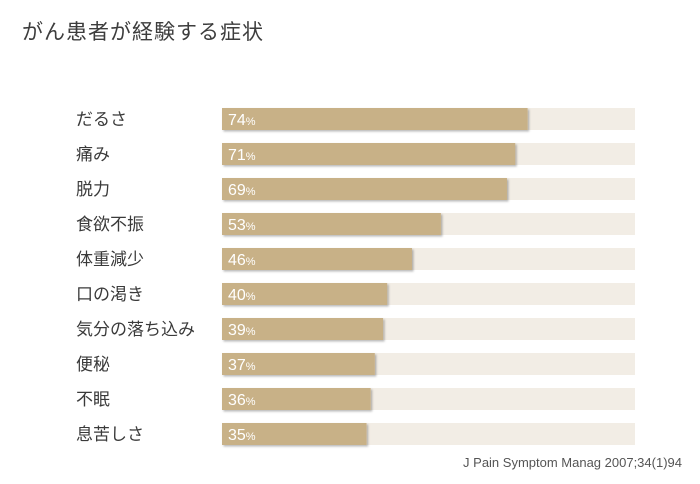  I want to click on value-label: 53%, so click(242, 225).